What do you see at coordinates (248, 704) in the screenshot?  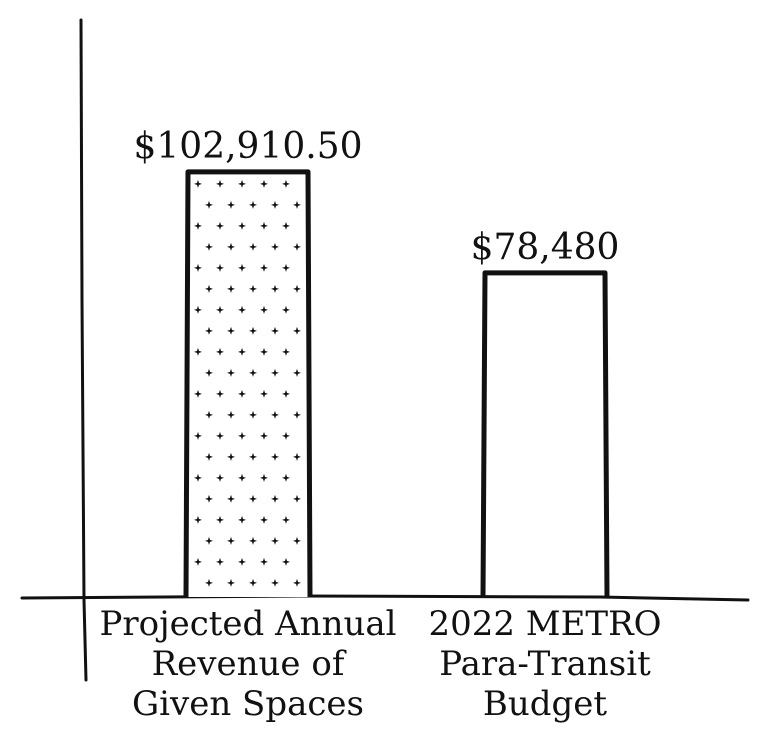 I see `category-label-line: Given Spaces` at bounding box center [248, 704].